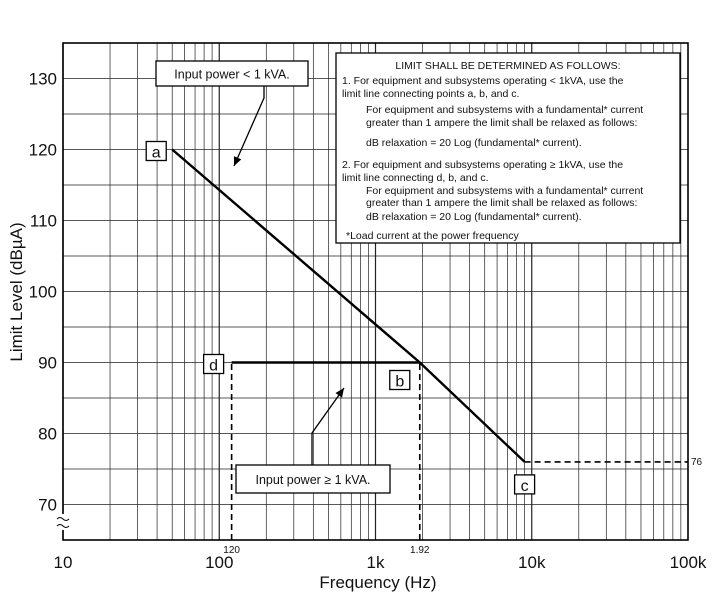 This screenshot has height=606, width=713. What do you see at coordinates (63, 562) in the screenshot?
I see `x-tick-label: 10` at bounding box center [63, 562].